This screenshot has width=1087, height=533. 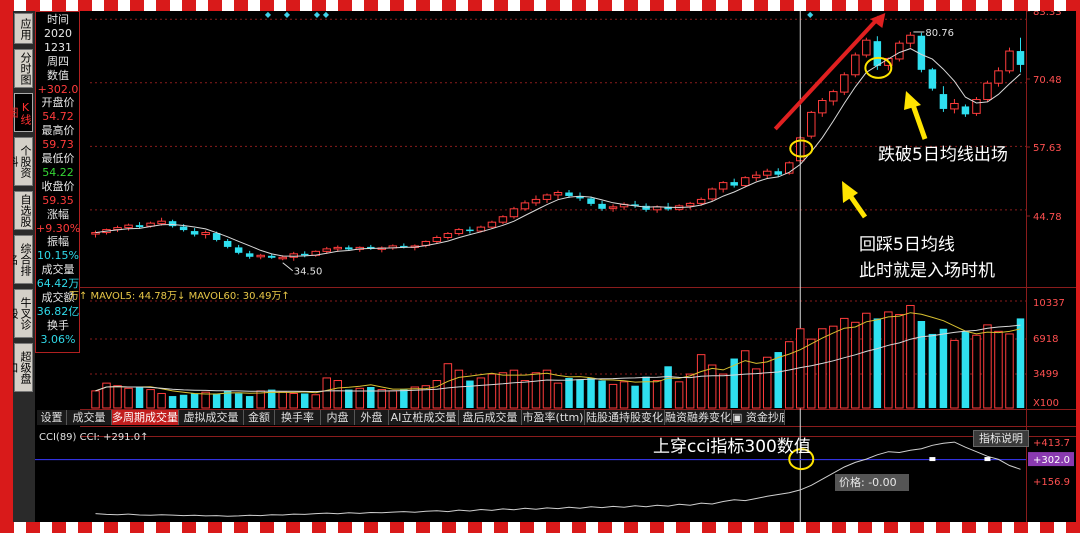 I want to click on exit-arrow-head, so click(x=912, y=100).